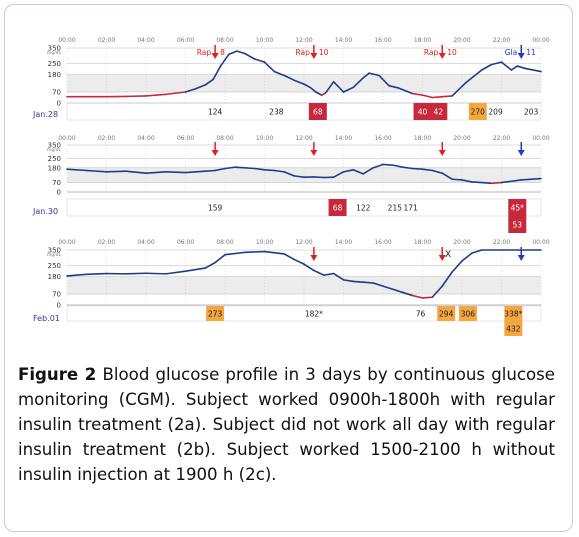 The height and width of the screenshot is (537, 579). What do you see at coordinates (382, 138) in the screenshot?
I see `x-tick-label: 16:00` at bounding box center [382, 138].